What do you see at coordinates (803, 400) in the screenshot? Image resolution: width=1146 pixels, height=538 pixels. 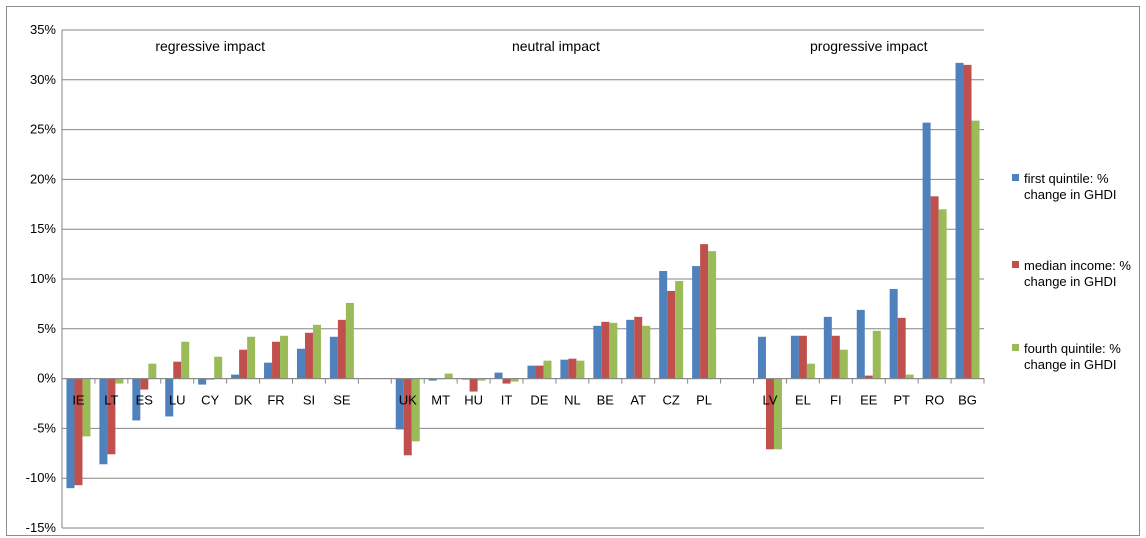 I see `category-label: EL` at bounding box center [803, 400].